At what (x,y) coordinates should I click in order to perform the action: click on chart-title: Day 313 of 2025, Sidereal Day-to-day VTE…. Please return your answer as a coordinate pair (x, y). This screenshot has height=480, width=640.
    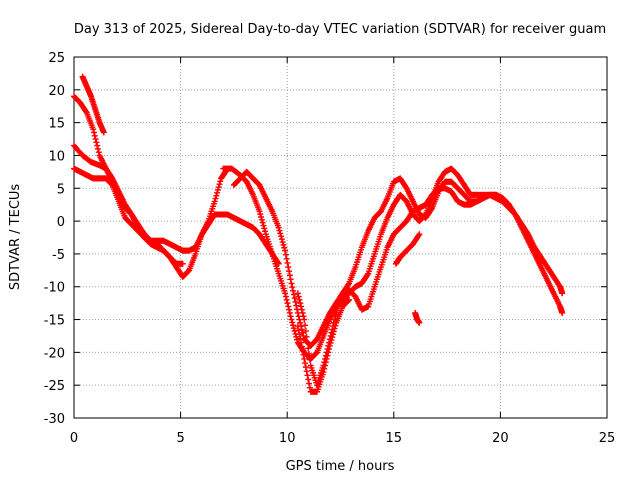
    Looking at the image, I should click on (340, 29).